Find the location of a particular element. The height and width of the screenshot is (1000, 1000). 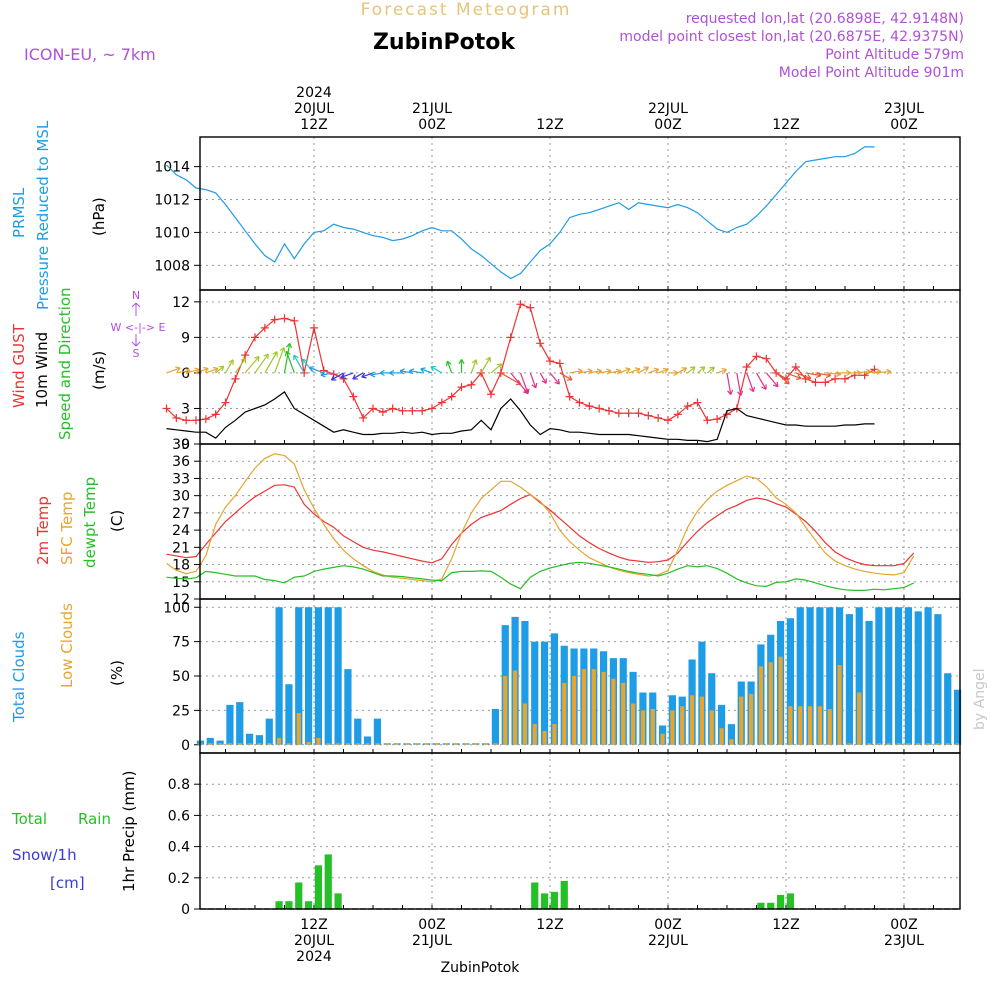

info-line-4: Model Point Altitude 901m is located at coordinates (871, 73).